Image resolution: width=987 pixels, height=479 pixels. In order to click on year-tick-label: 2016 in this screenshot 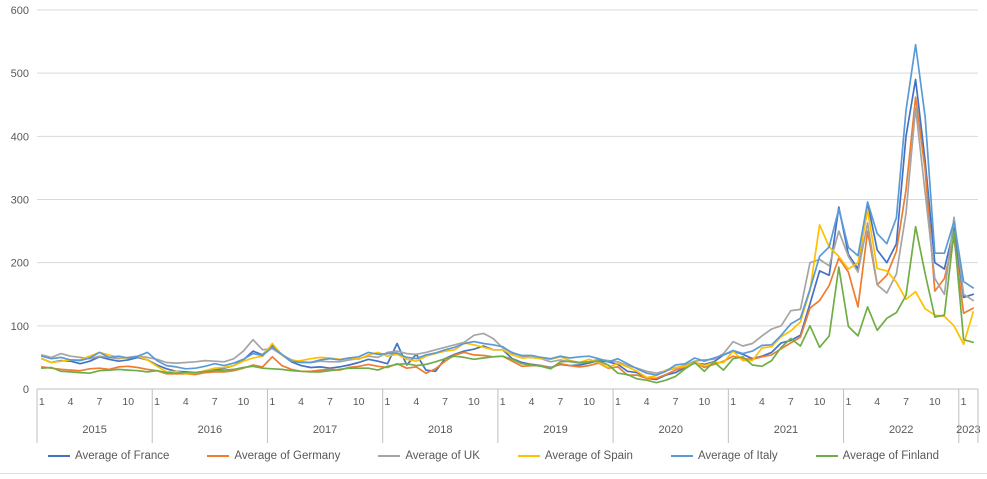, I will do `click(210, 430)`.